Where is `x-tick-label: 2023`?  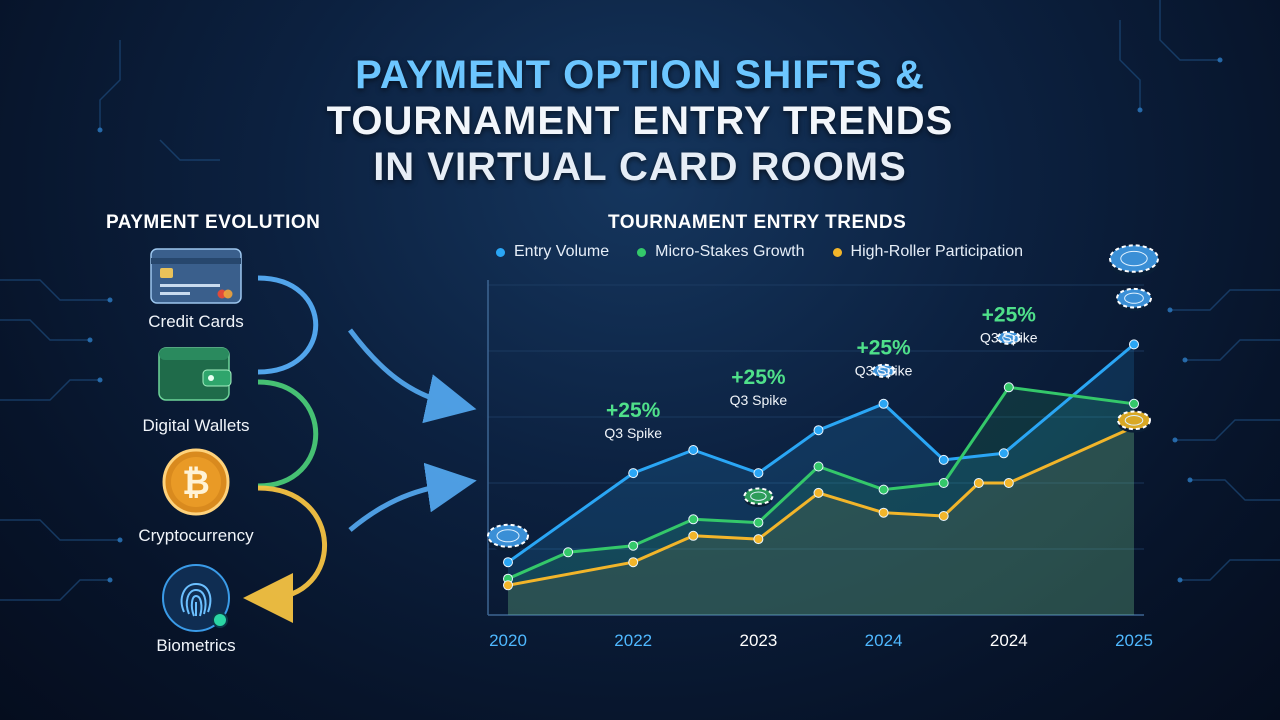 x-tick-label: 2023 is located at coordinates (758, 640).